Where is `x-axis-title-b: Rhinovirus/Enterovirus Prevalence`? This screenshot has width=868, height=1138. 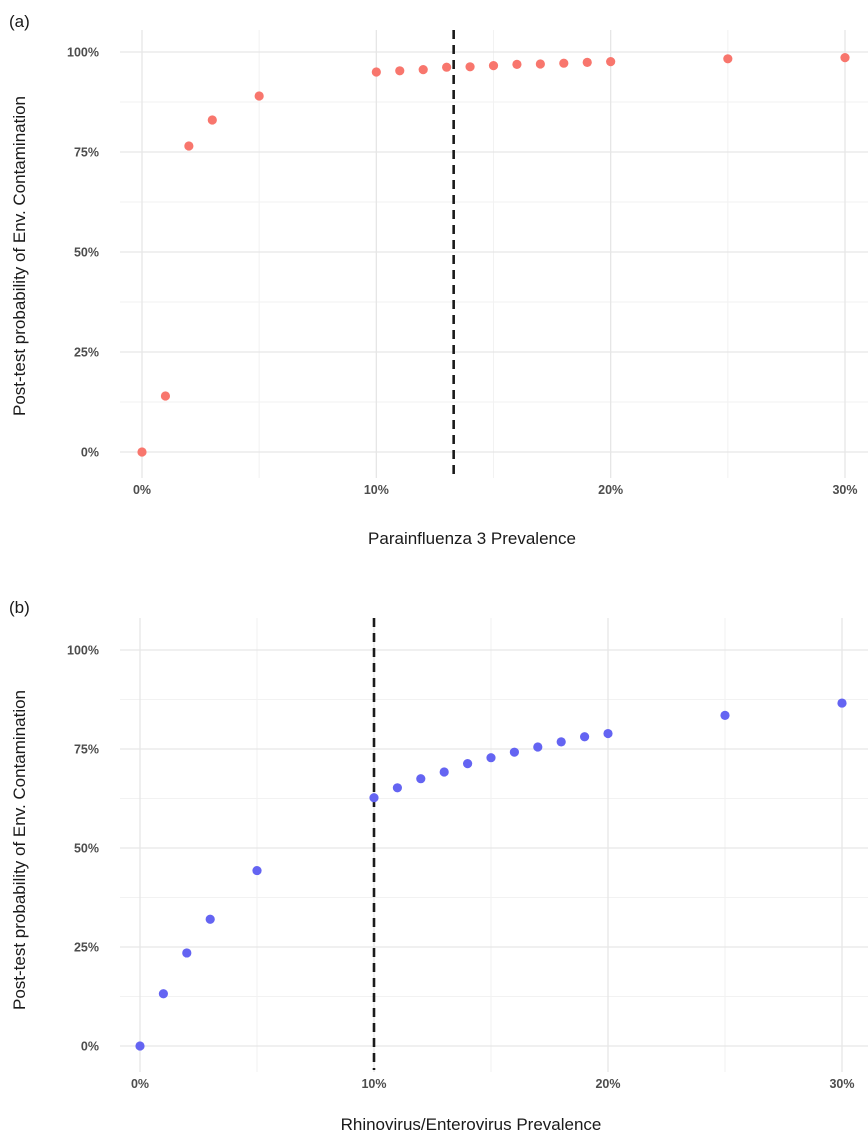
x-axis-title-b: Rhinovirus/Enterovirus Prevalence is located at coordinates (471, 1124).